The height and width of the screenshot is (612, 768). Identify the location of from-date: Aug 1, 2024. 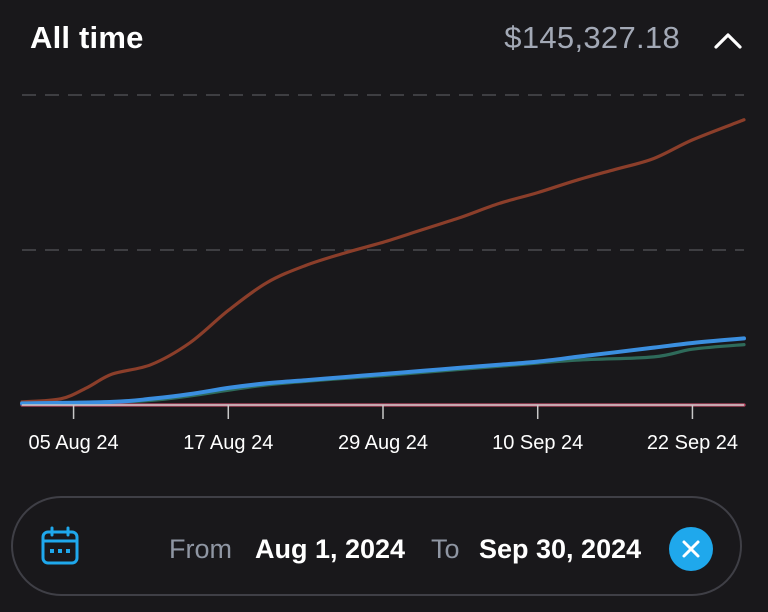
(330, 549).